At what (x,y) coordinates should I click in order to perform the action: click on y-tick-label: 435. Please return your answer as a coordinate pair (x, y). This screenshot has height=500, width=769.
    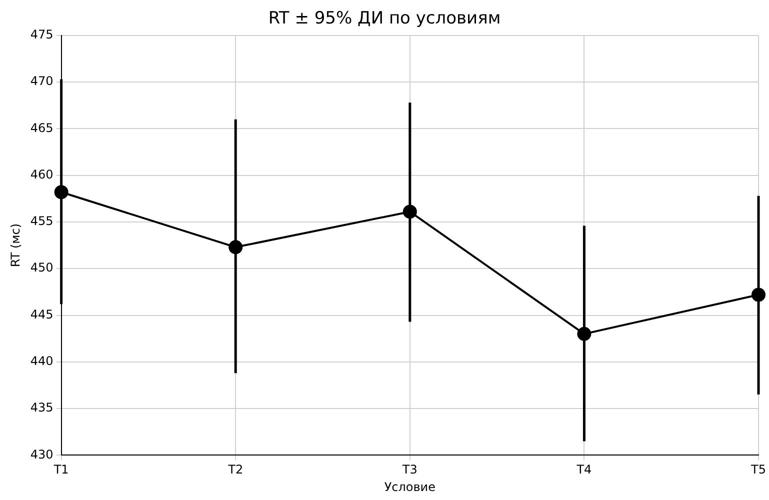
    Looking at the image, I should click on (42, 407).